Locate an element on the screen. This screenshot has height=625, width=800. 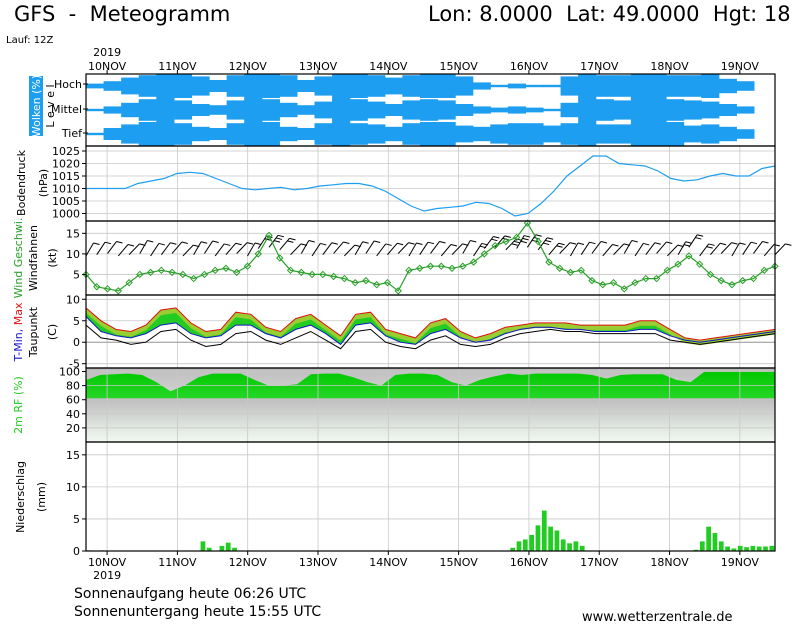
x-tick-label-bottom: 16NOV is located at coordinates (529, 562).